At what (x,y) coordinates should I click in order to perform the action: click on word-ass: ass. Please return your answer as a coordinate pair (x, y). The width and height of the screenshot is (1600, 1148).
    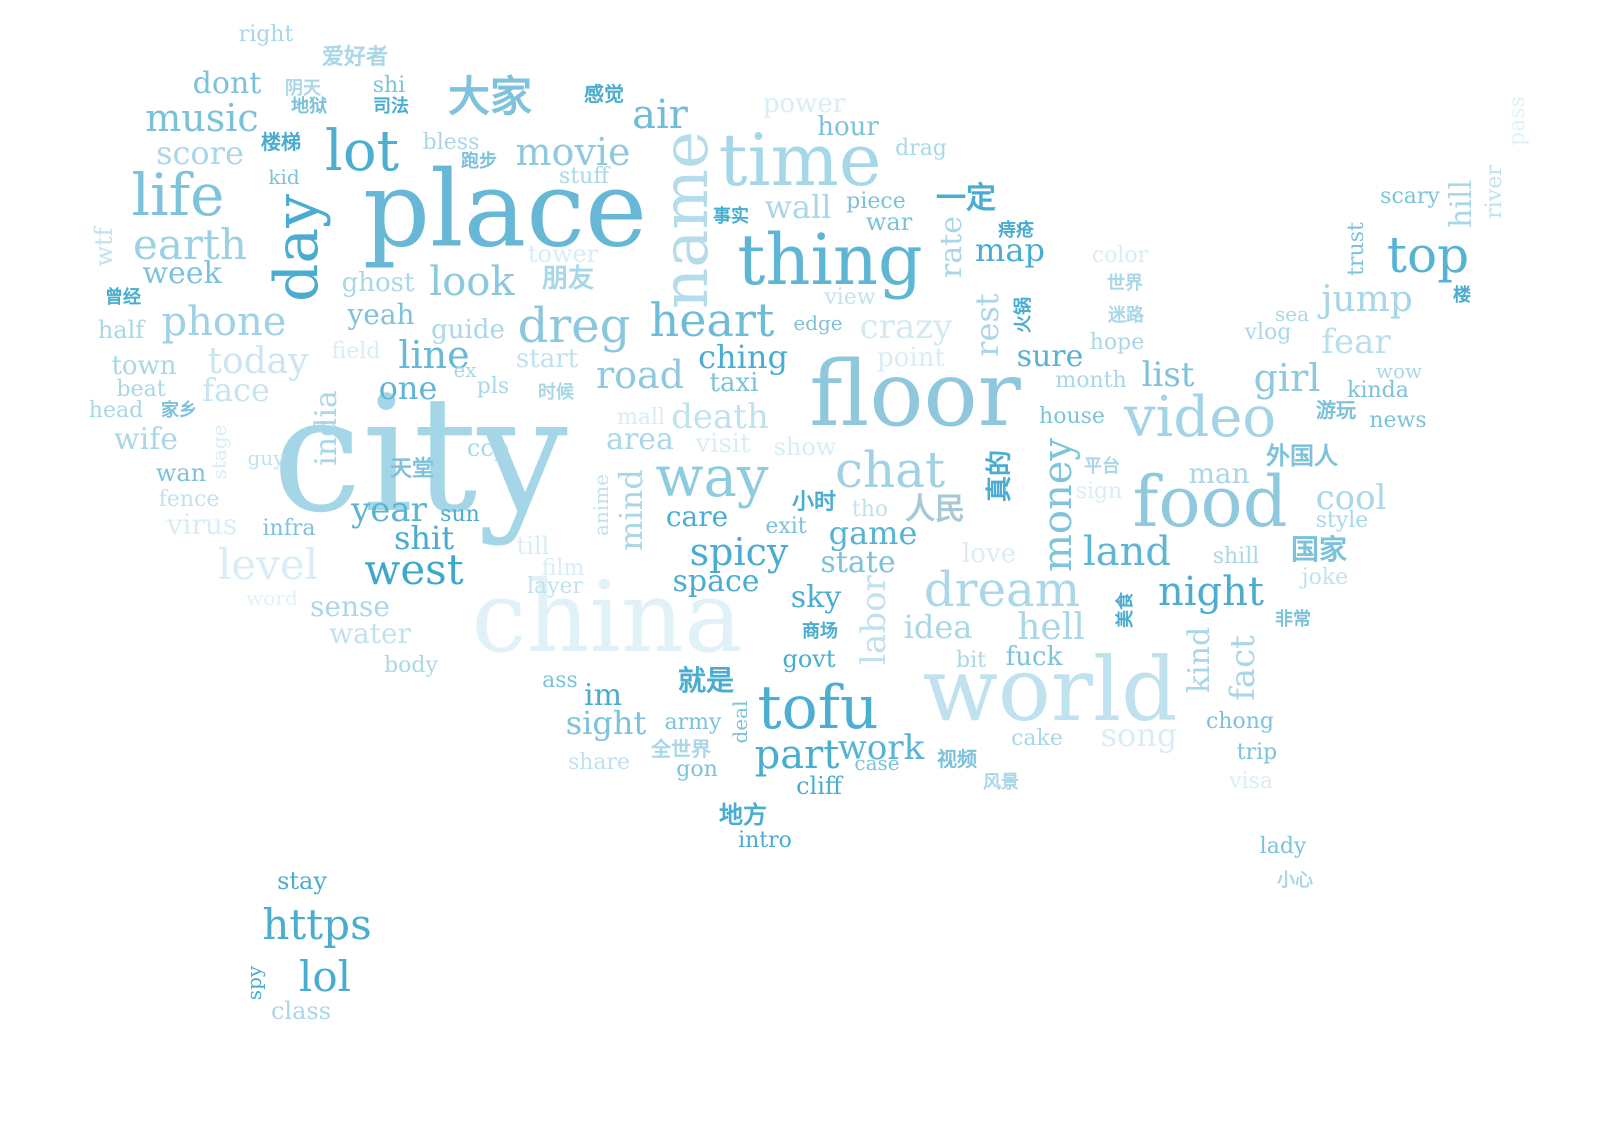
    Looking at the image, I should click on (560, 680).